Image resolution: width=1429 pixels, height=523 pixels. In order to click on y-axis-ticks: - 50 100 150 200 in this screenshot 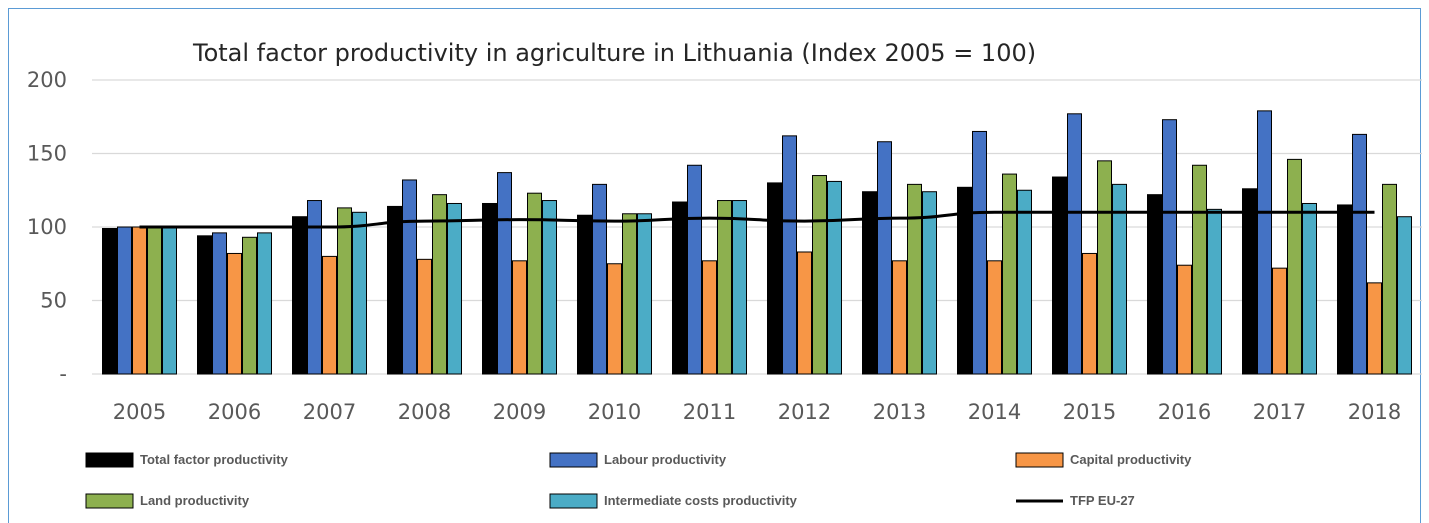, I will do `click(47, 227)`.